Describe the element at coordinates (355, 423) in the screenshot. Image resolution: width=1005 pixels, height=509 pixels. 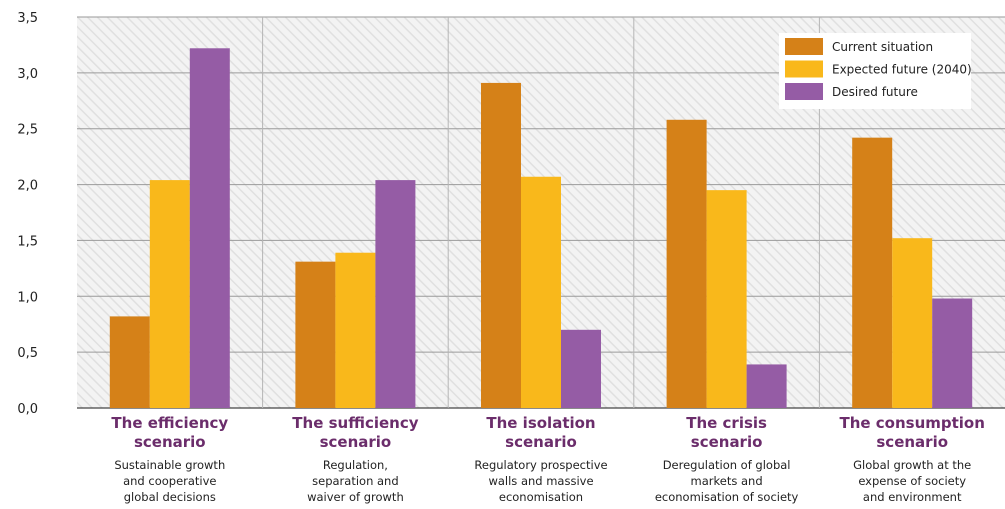
I see `category-title: The sufficiency` at that location.